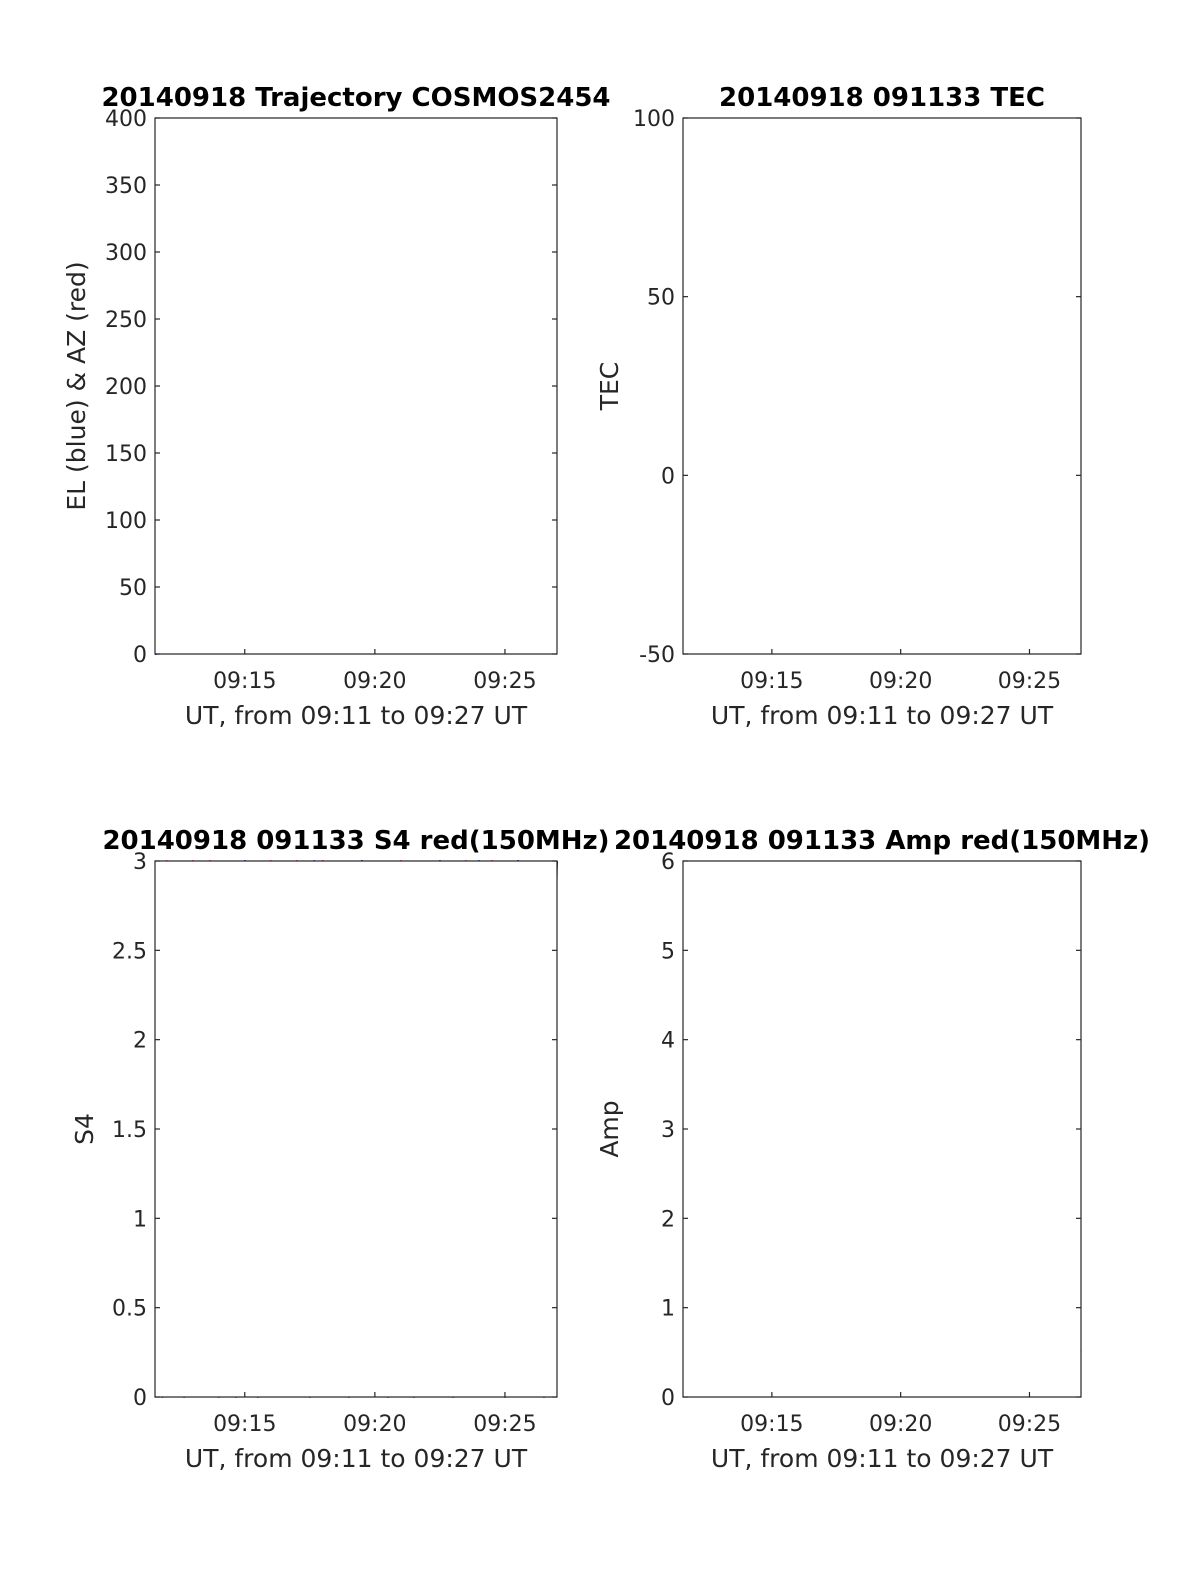 This screenshot has height=1575, width=1200. Describe the element at coordinates (882, 841) in the screenshot. I see `amp-title: 20140918 091133 Amp red(150MHz)` at that location.